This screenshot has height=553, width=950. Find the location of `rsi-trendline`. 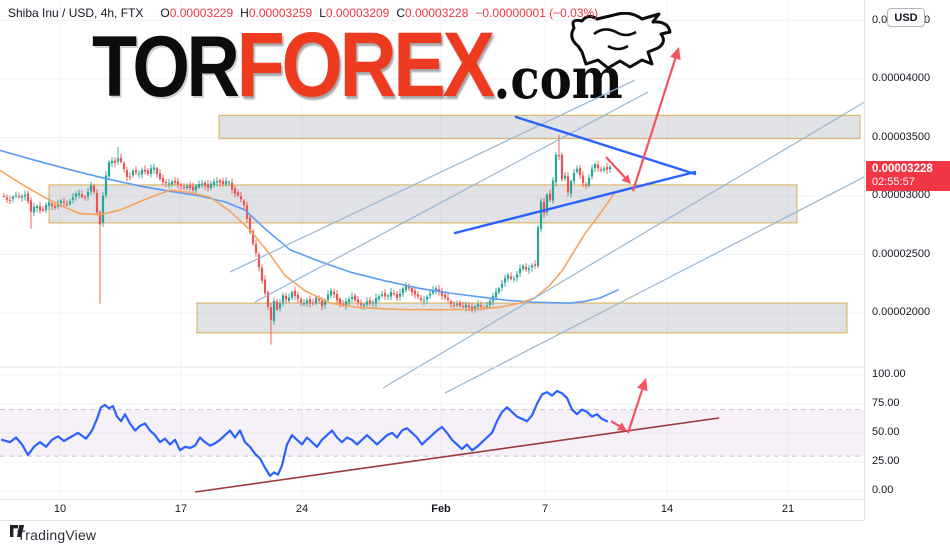

rsi-trendline is located at coordinates (457, 455).